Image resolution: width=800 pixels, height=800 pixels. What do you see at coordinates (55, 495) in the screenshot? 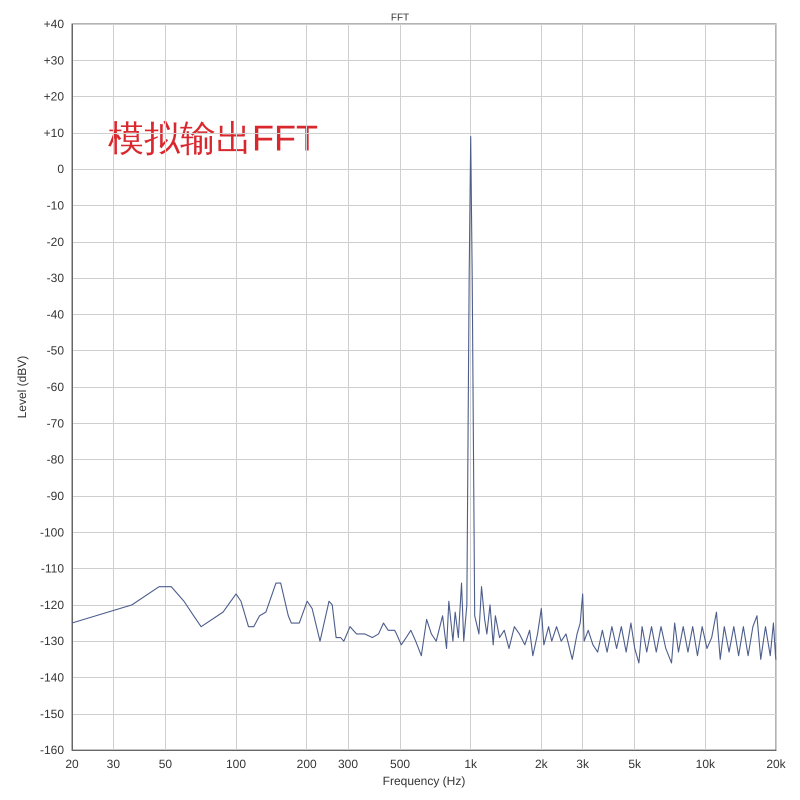
I see `y-tick-label: -90` at bounding box center [55, 495].